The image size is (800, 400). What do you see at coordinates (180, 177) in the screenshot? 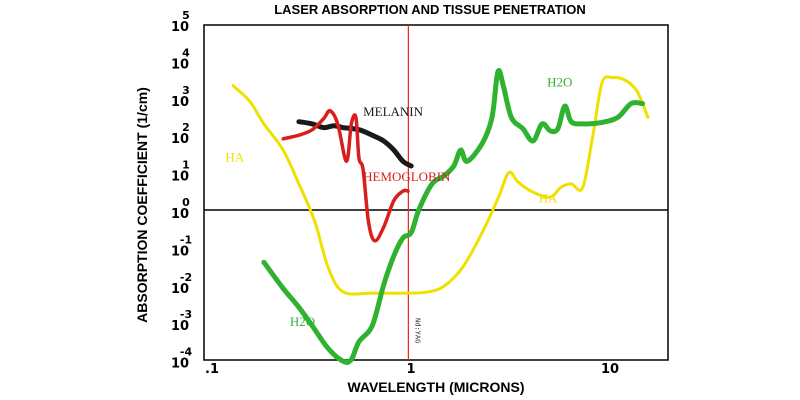
I see `y-tick-base-4: 10` at bounding box center [180, 177].